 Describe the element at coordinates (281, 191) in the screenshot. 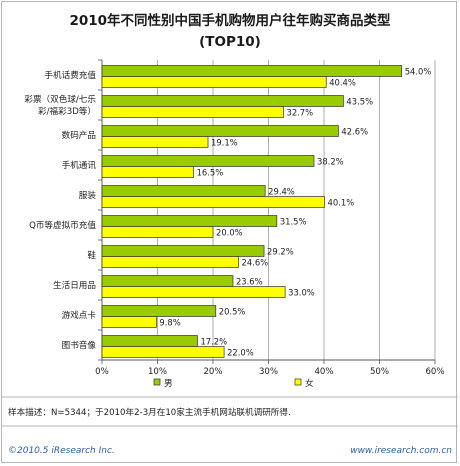

I see `data-label: 29.4%` at that location.